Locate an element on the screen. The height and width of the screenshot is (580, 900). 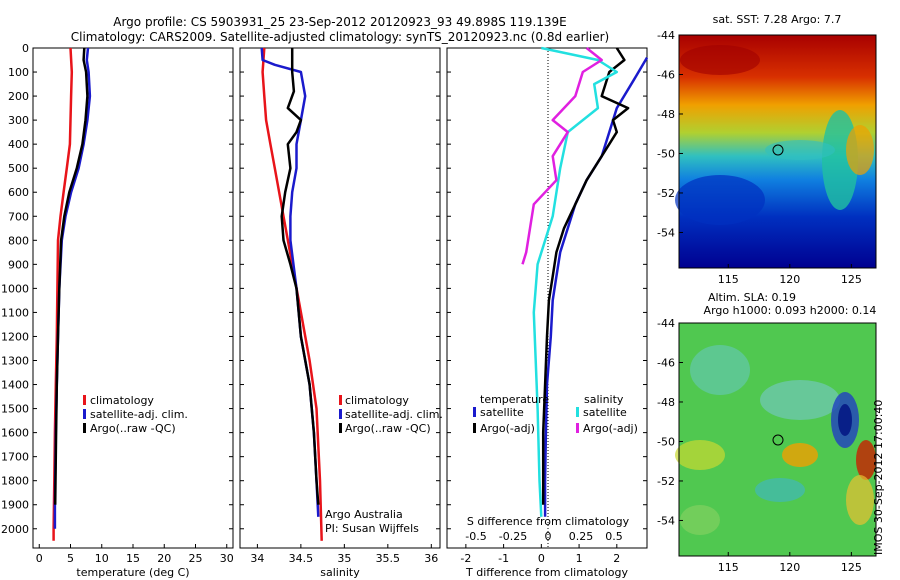
x-tick-label: 10 is located at coordinates (102, 558).